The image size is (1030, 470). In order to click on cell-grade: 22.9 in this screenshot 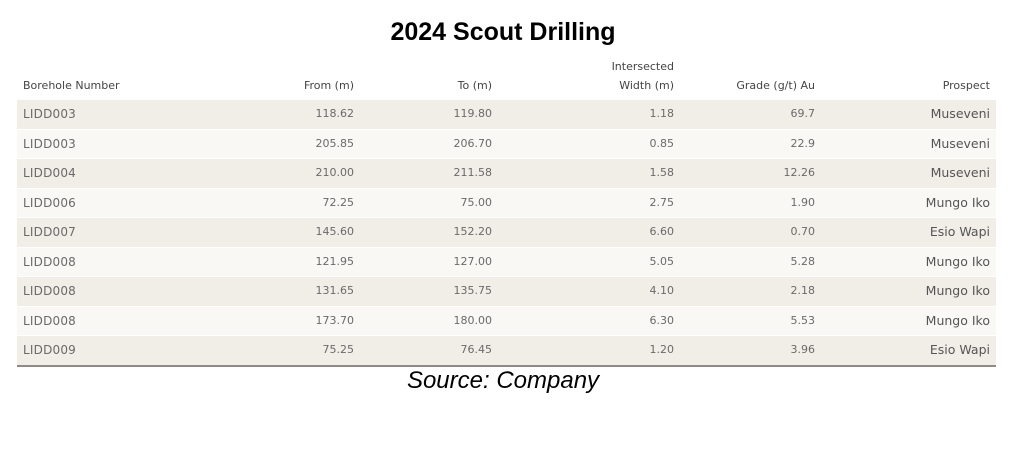, I will do `click(750, 144)`.